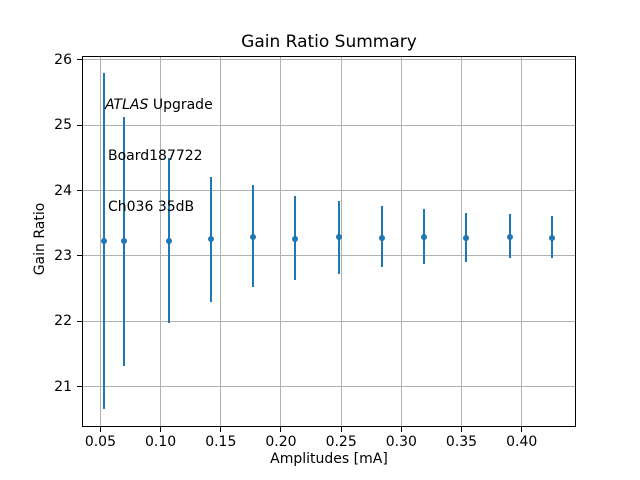 The image size is (640, 480). I want to click on x-tick-label: 0.20, so click(281, 442).